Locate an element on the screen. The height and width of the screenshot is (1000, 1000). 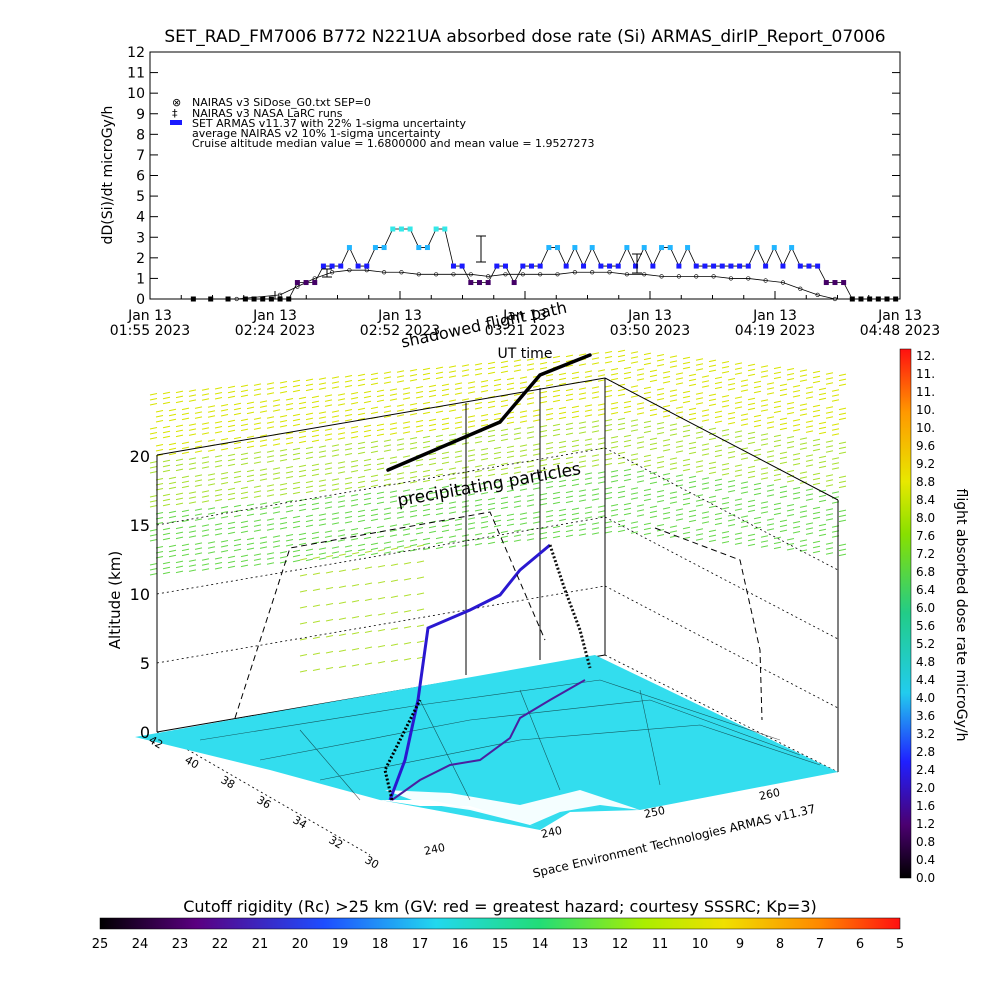
dose-colorbar-tick-label: 2.0 is located at coordinates (925, 788).